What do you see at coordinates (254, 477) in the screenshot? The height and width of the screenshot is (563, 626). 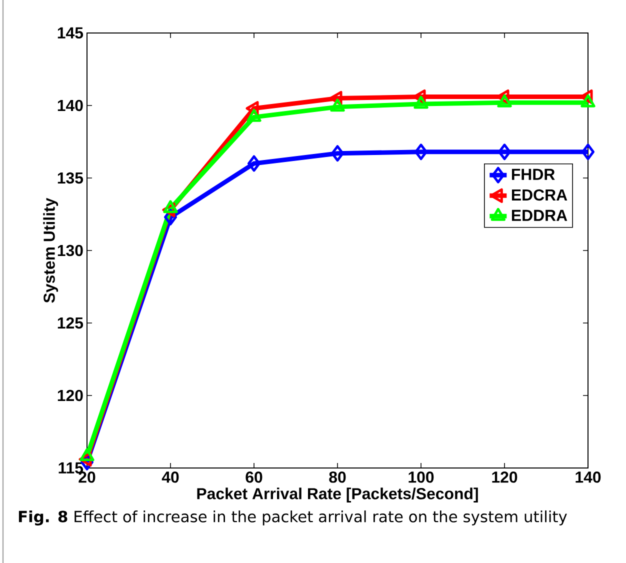 I see `x-tick-label: 60` at bounding box center [254, 477].